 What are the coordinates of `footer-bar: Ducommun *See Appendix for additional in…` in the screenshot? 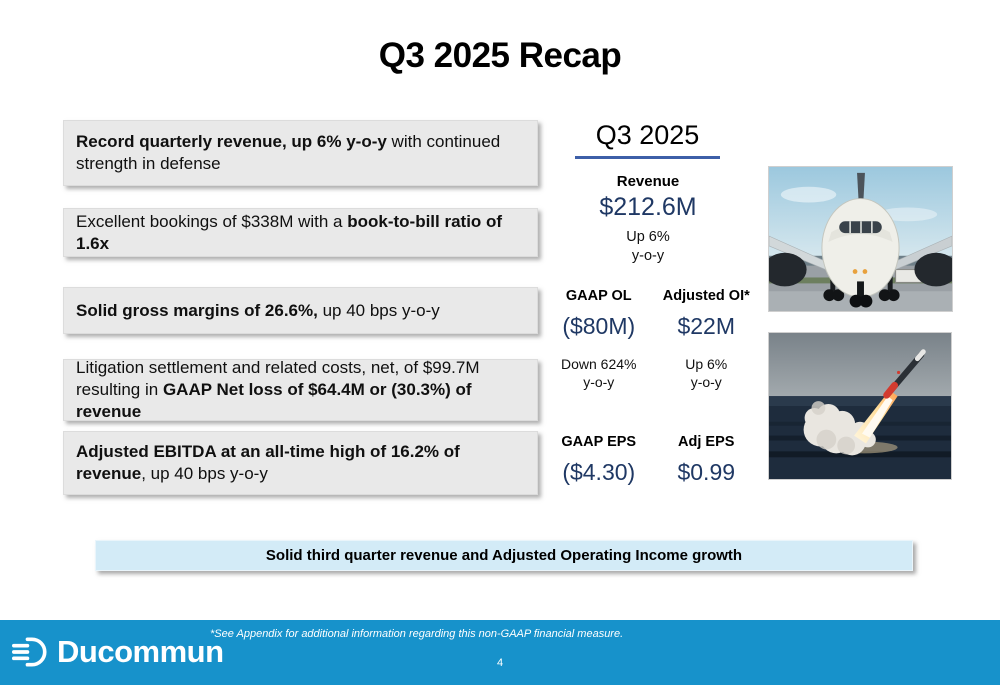 It's located at (500, 652).